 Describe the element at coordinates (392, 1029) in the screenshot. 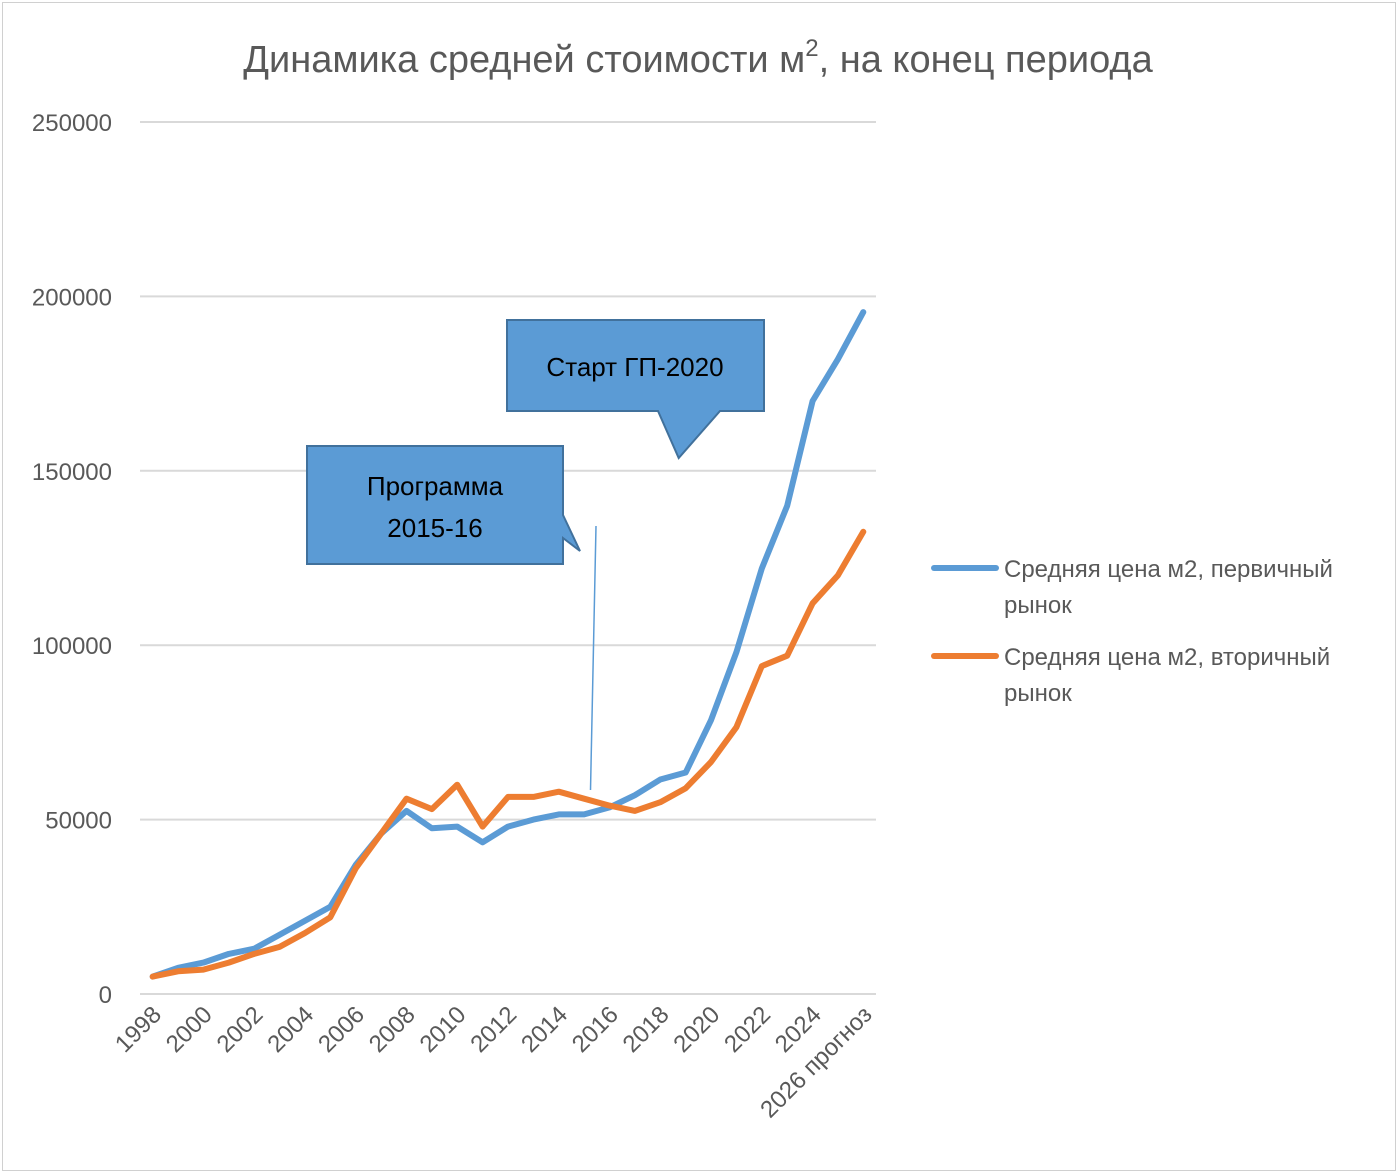

I see `x-tick-label: 2008` at that location.